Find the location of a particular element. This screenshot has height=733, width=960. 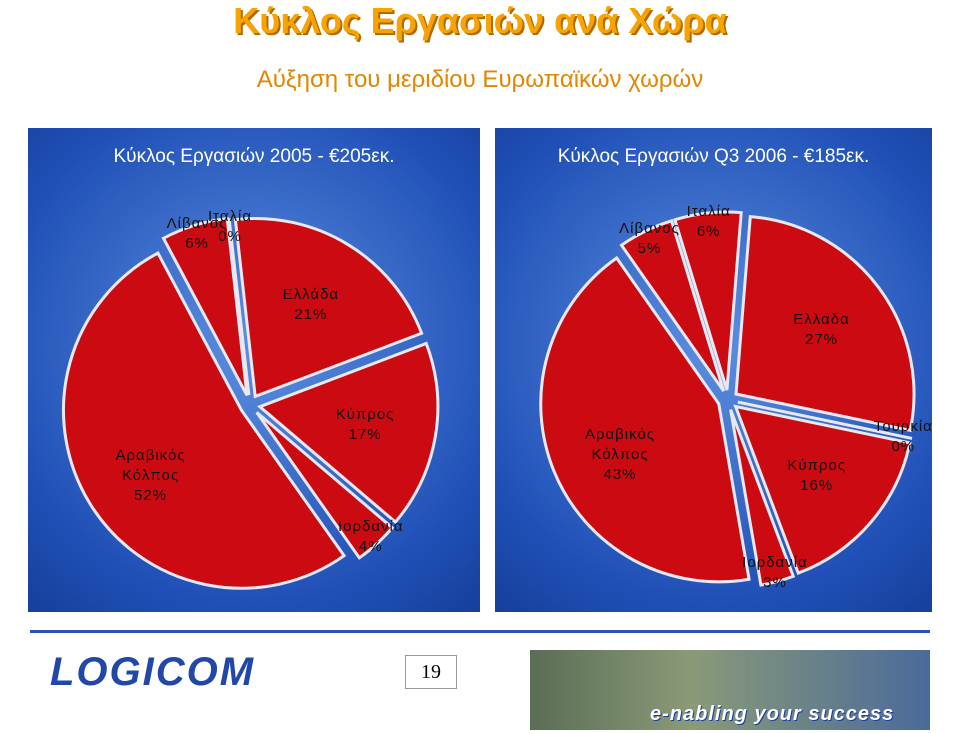

slice-value: 52% is located at coordinates (151, 496).